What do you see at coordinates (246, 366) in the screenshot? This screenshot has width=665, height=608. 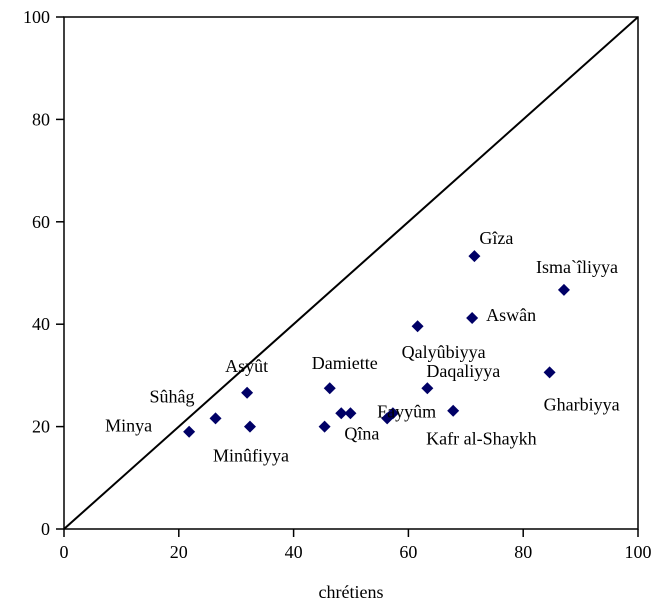 I see `point-label: Asyût` at bounding box center [246, 366].